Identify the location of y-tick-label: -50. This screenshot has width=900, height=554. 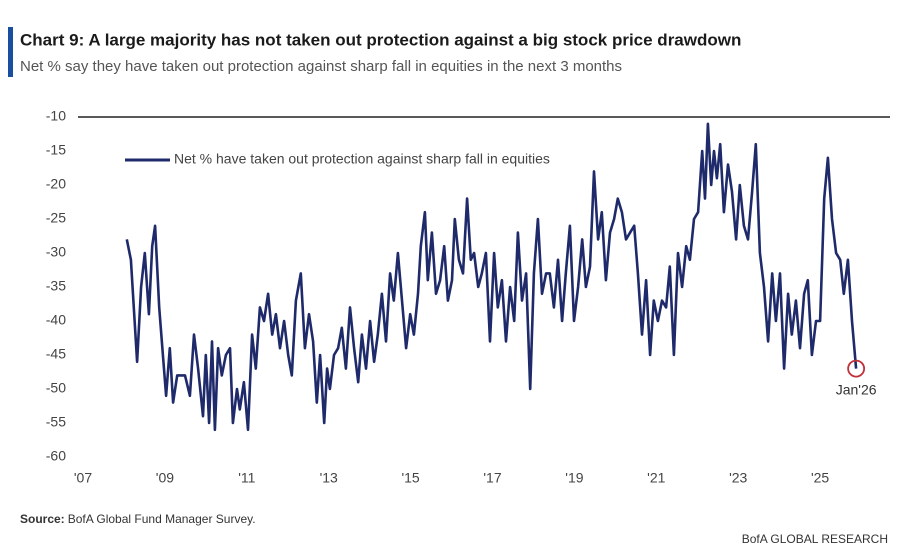
(56, 388).